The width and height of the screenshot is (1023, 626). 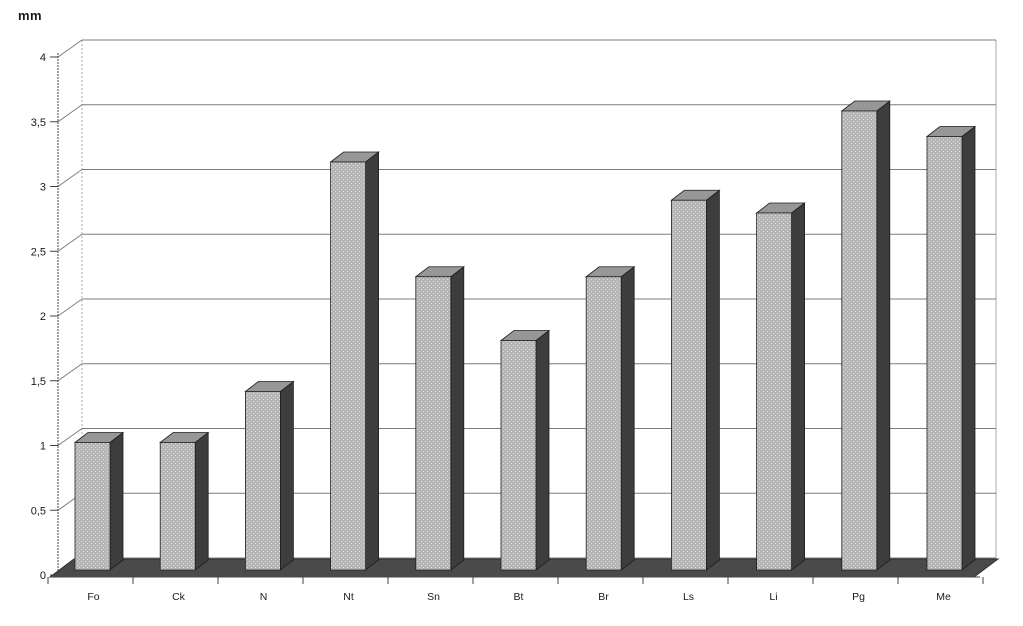 I want to click on x-tick-label: Bt, so click(x=519, y=597).